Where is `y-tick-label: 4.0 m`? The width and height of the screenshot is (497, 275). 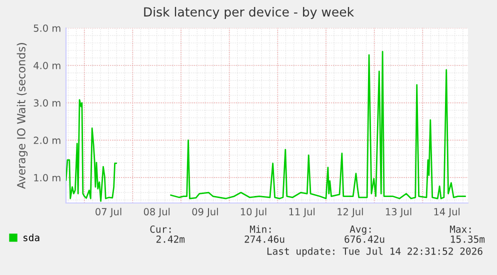 y-tick-label: 4.0 m is located at coordinates (47, 66).